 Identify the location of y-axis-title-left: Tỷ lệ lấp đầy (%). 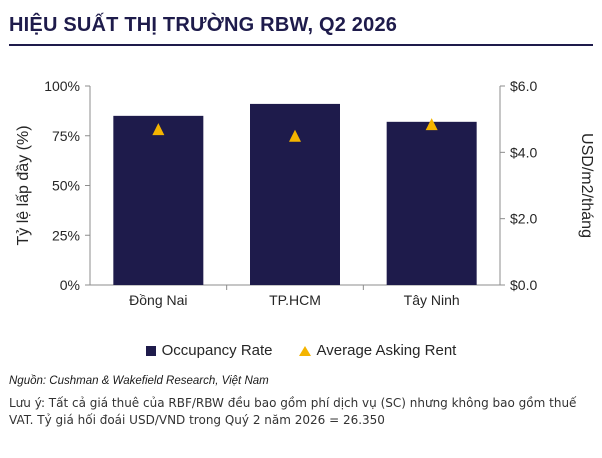
(23, 185).